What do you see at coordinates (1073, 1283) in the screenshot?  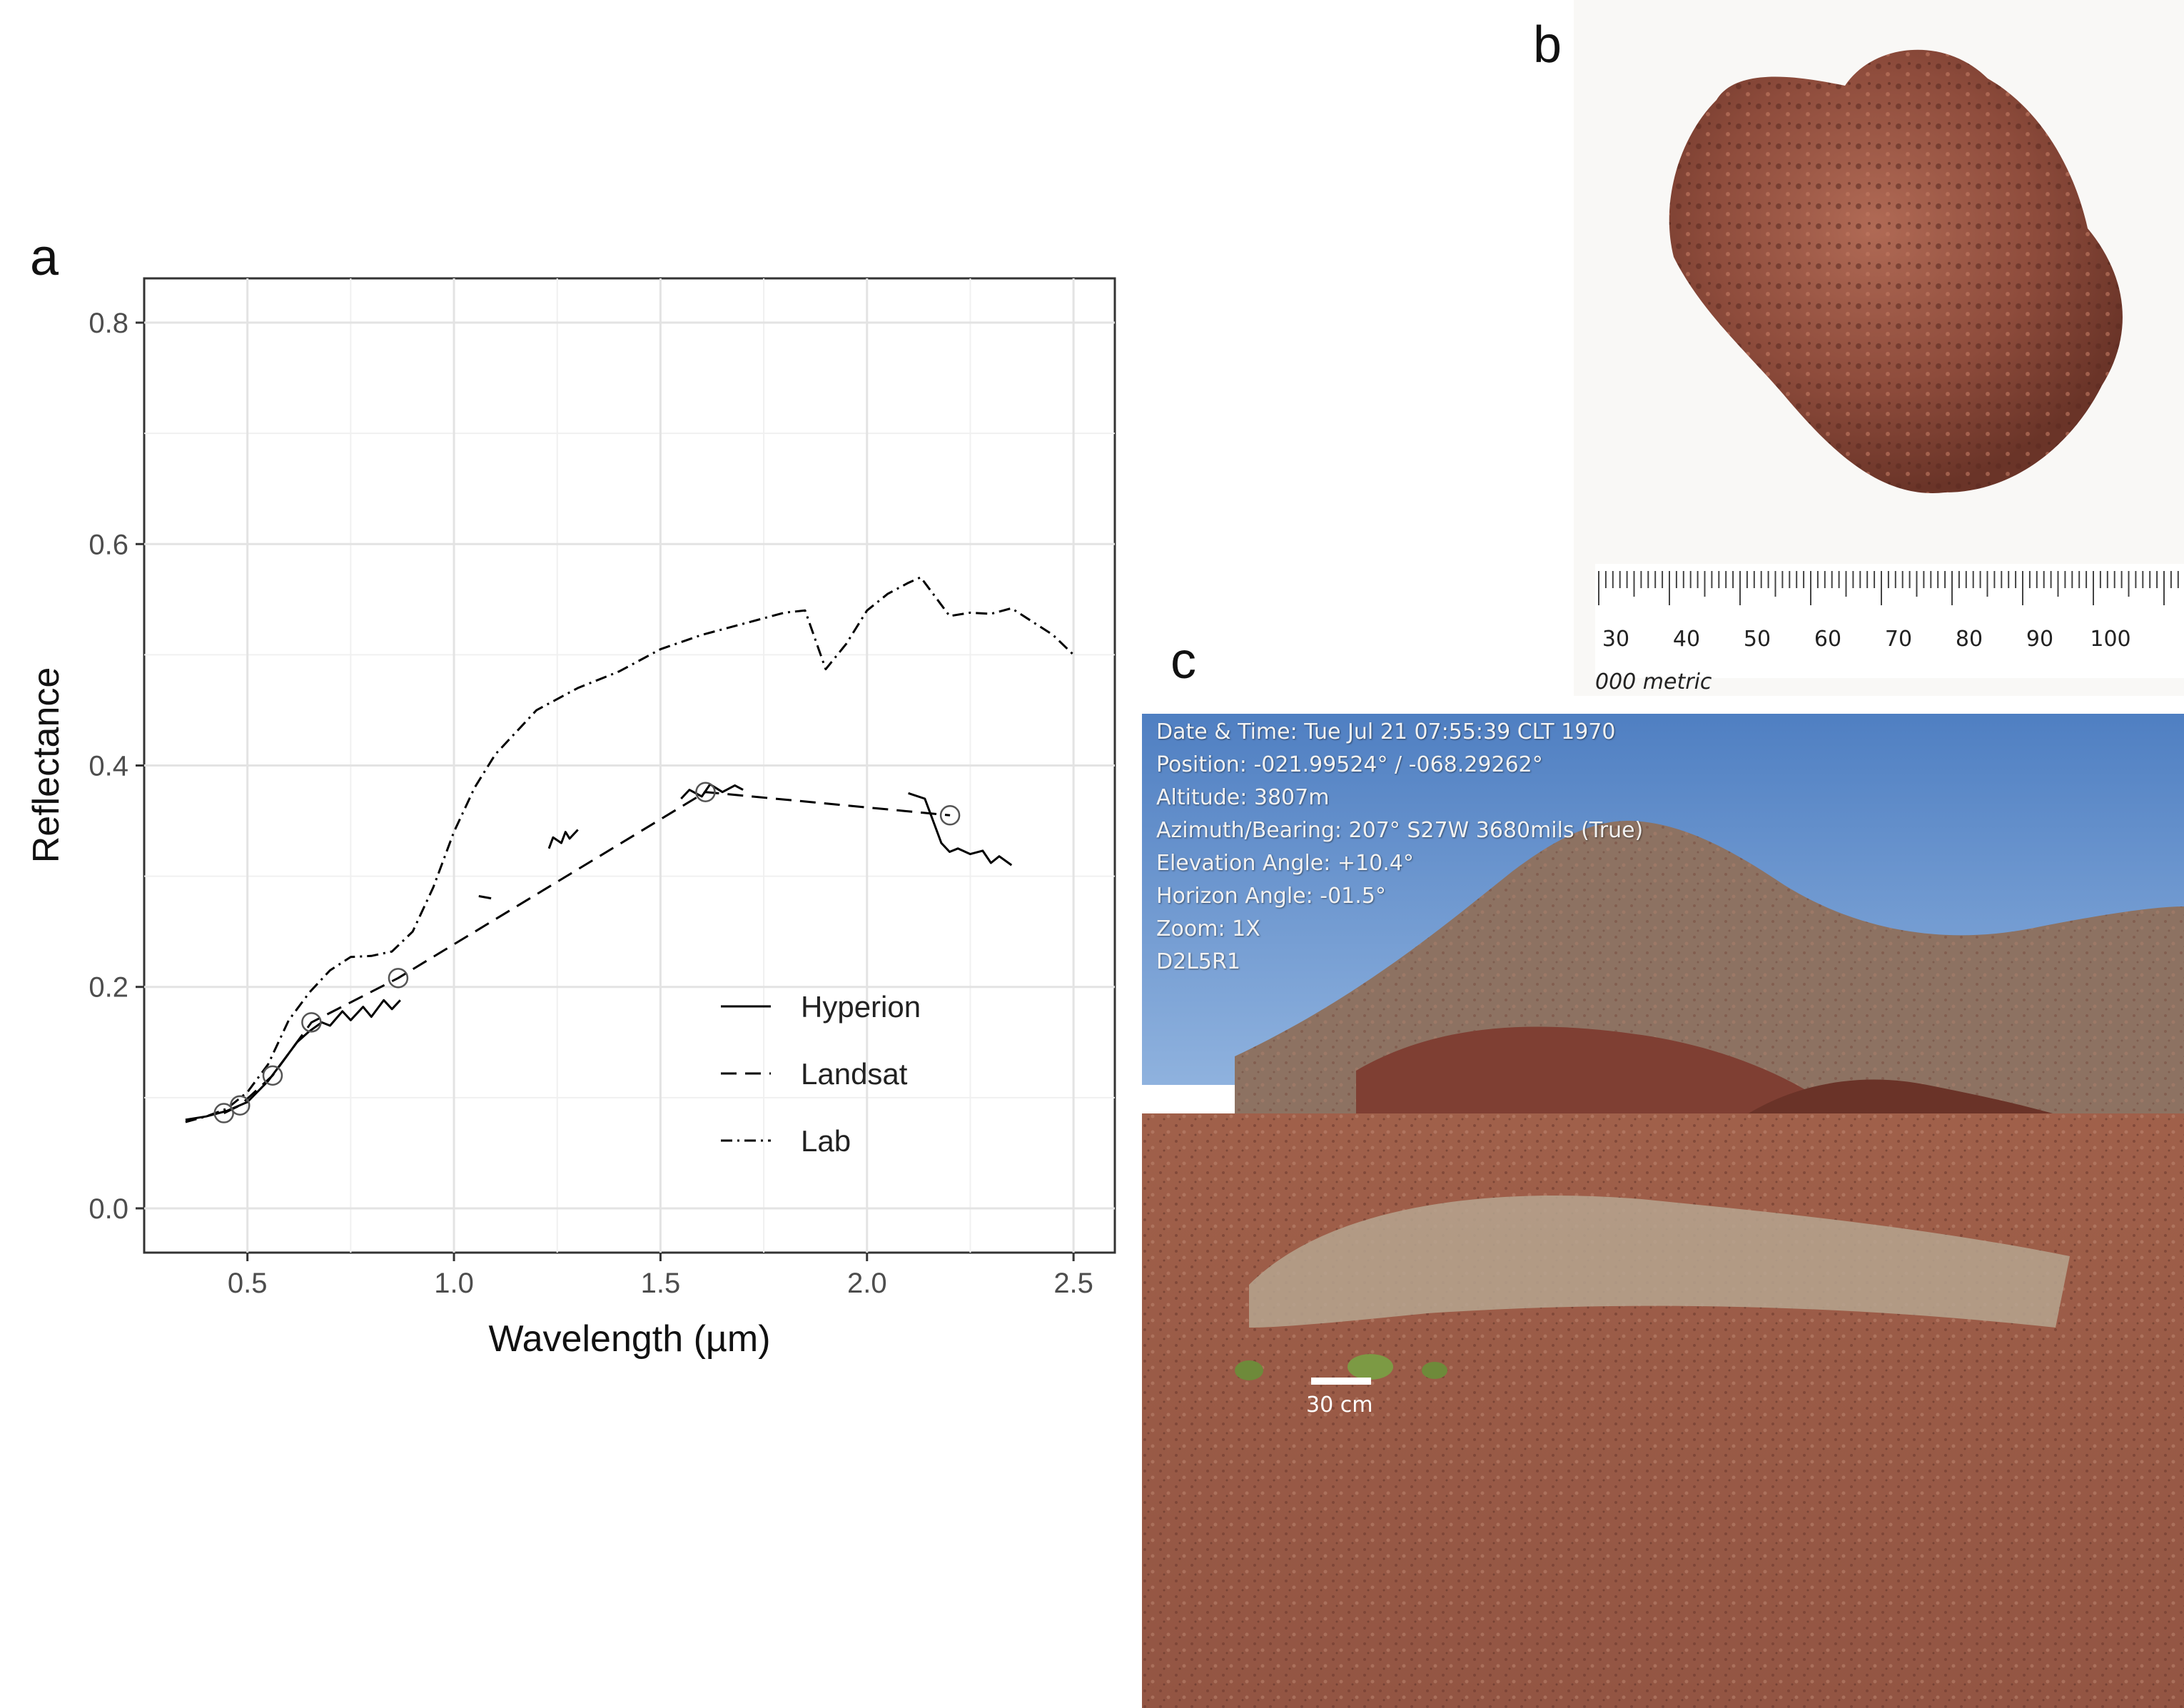 I see `x-tick-label: 2.5` at bounding box center [1073, 1283].